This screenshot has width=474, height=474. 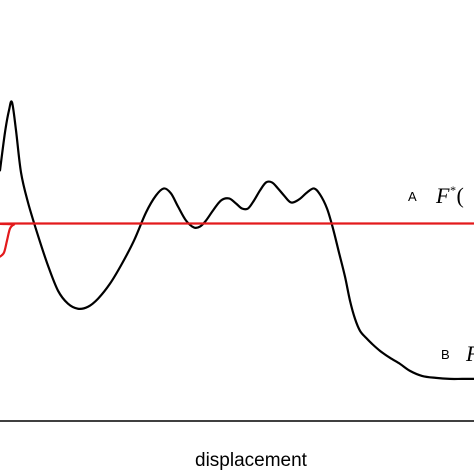 What do you see at coordinates (251, 460) in the screenshot?
I see `x-axis-label: displacement` at bounding box center [251, 460].